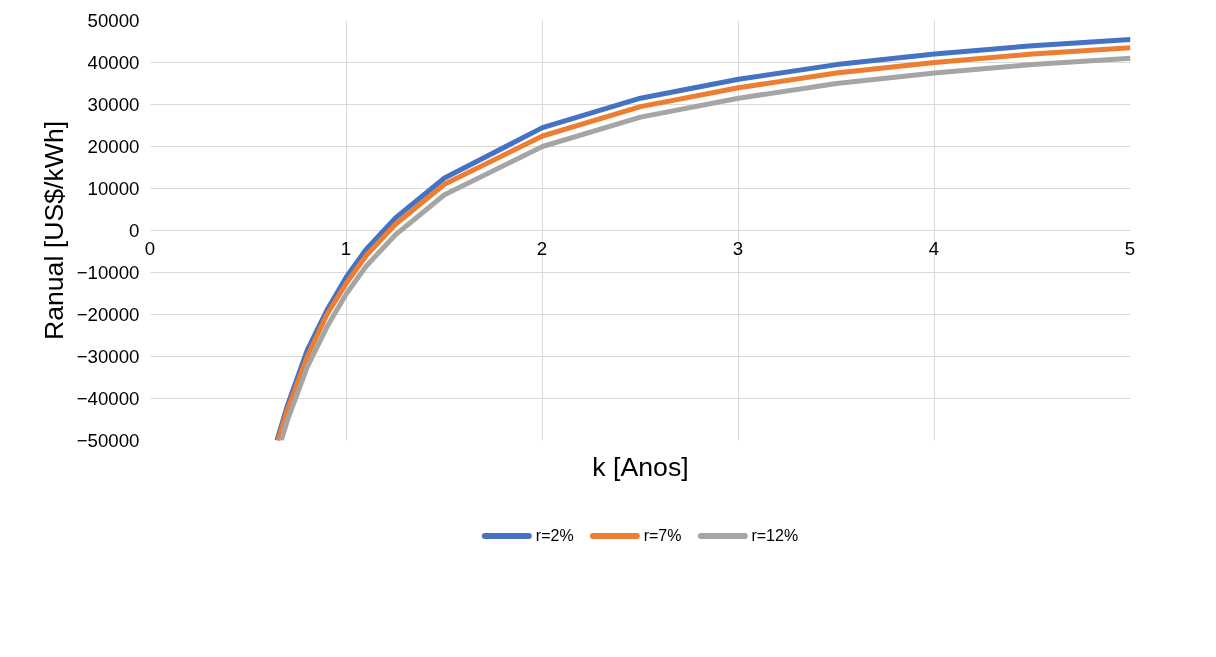 The image size is (1216, 657). What do you see at coordinates (934, 249) in the screenshot?
I see `x-tick-label: 4` at bounding box center [934, 249].